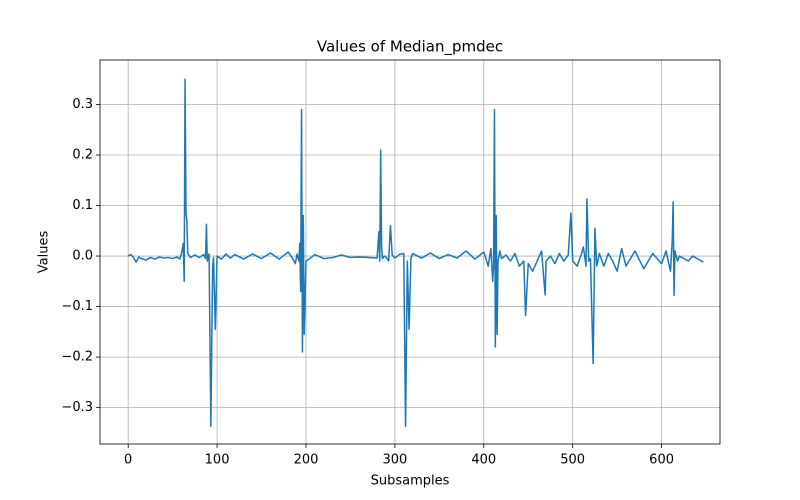  I want to click on chart-title: Values of Median_pmdec, so click(410, 47).